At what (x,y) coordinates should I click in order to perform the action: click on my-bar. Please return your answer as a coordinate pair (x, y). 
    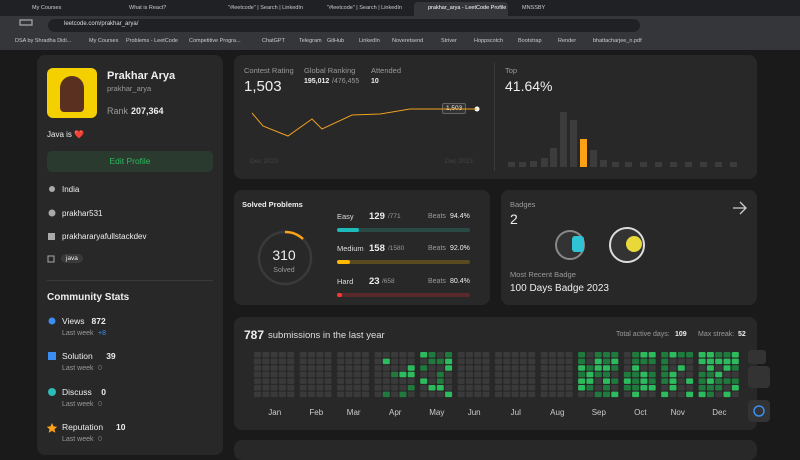
    Looking at the image, I should click on (583, 153).